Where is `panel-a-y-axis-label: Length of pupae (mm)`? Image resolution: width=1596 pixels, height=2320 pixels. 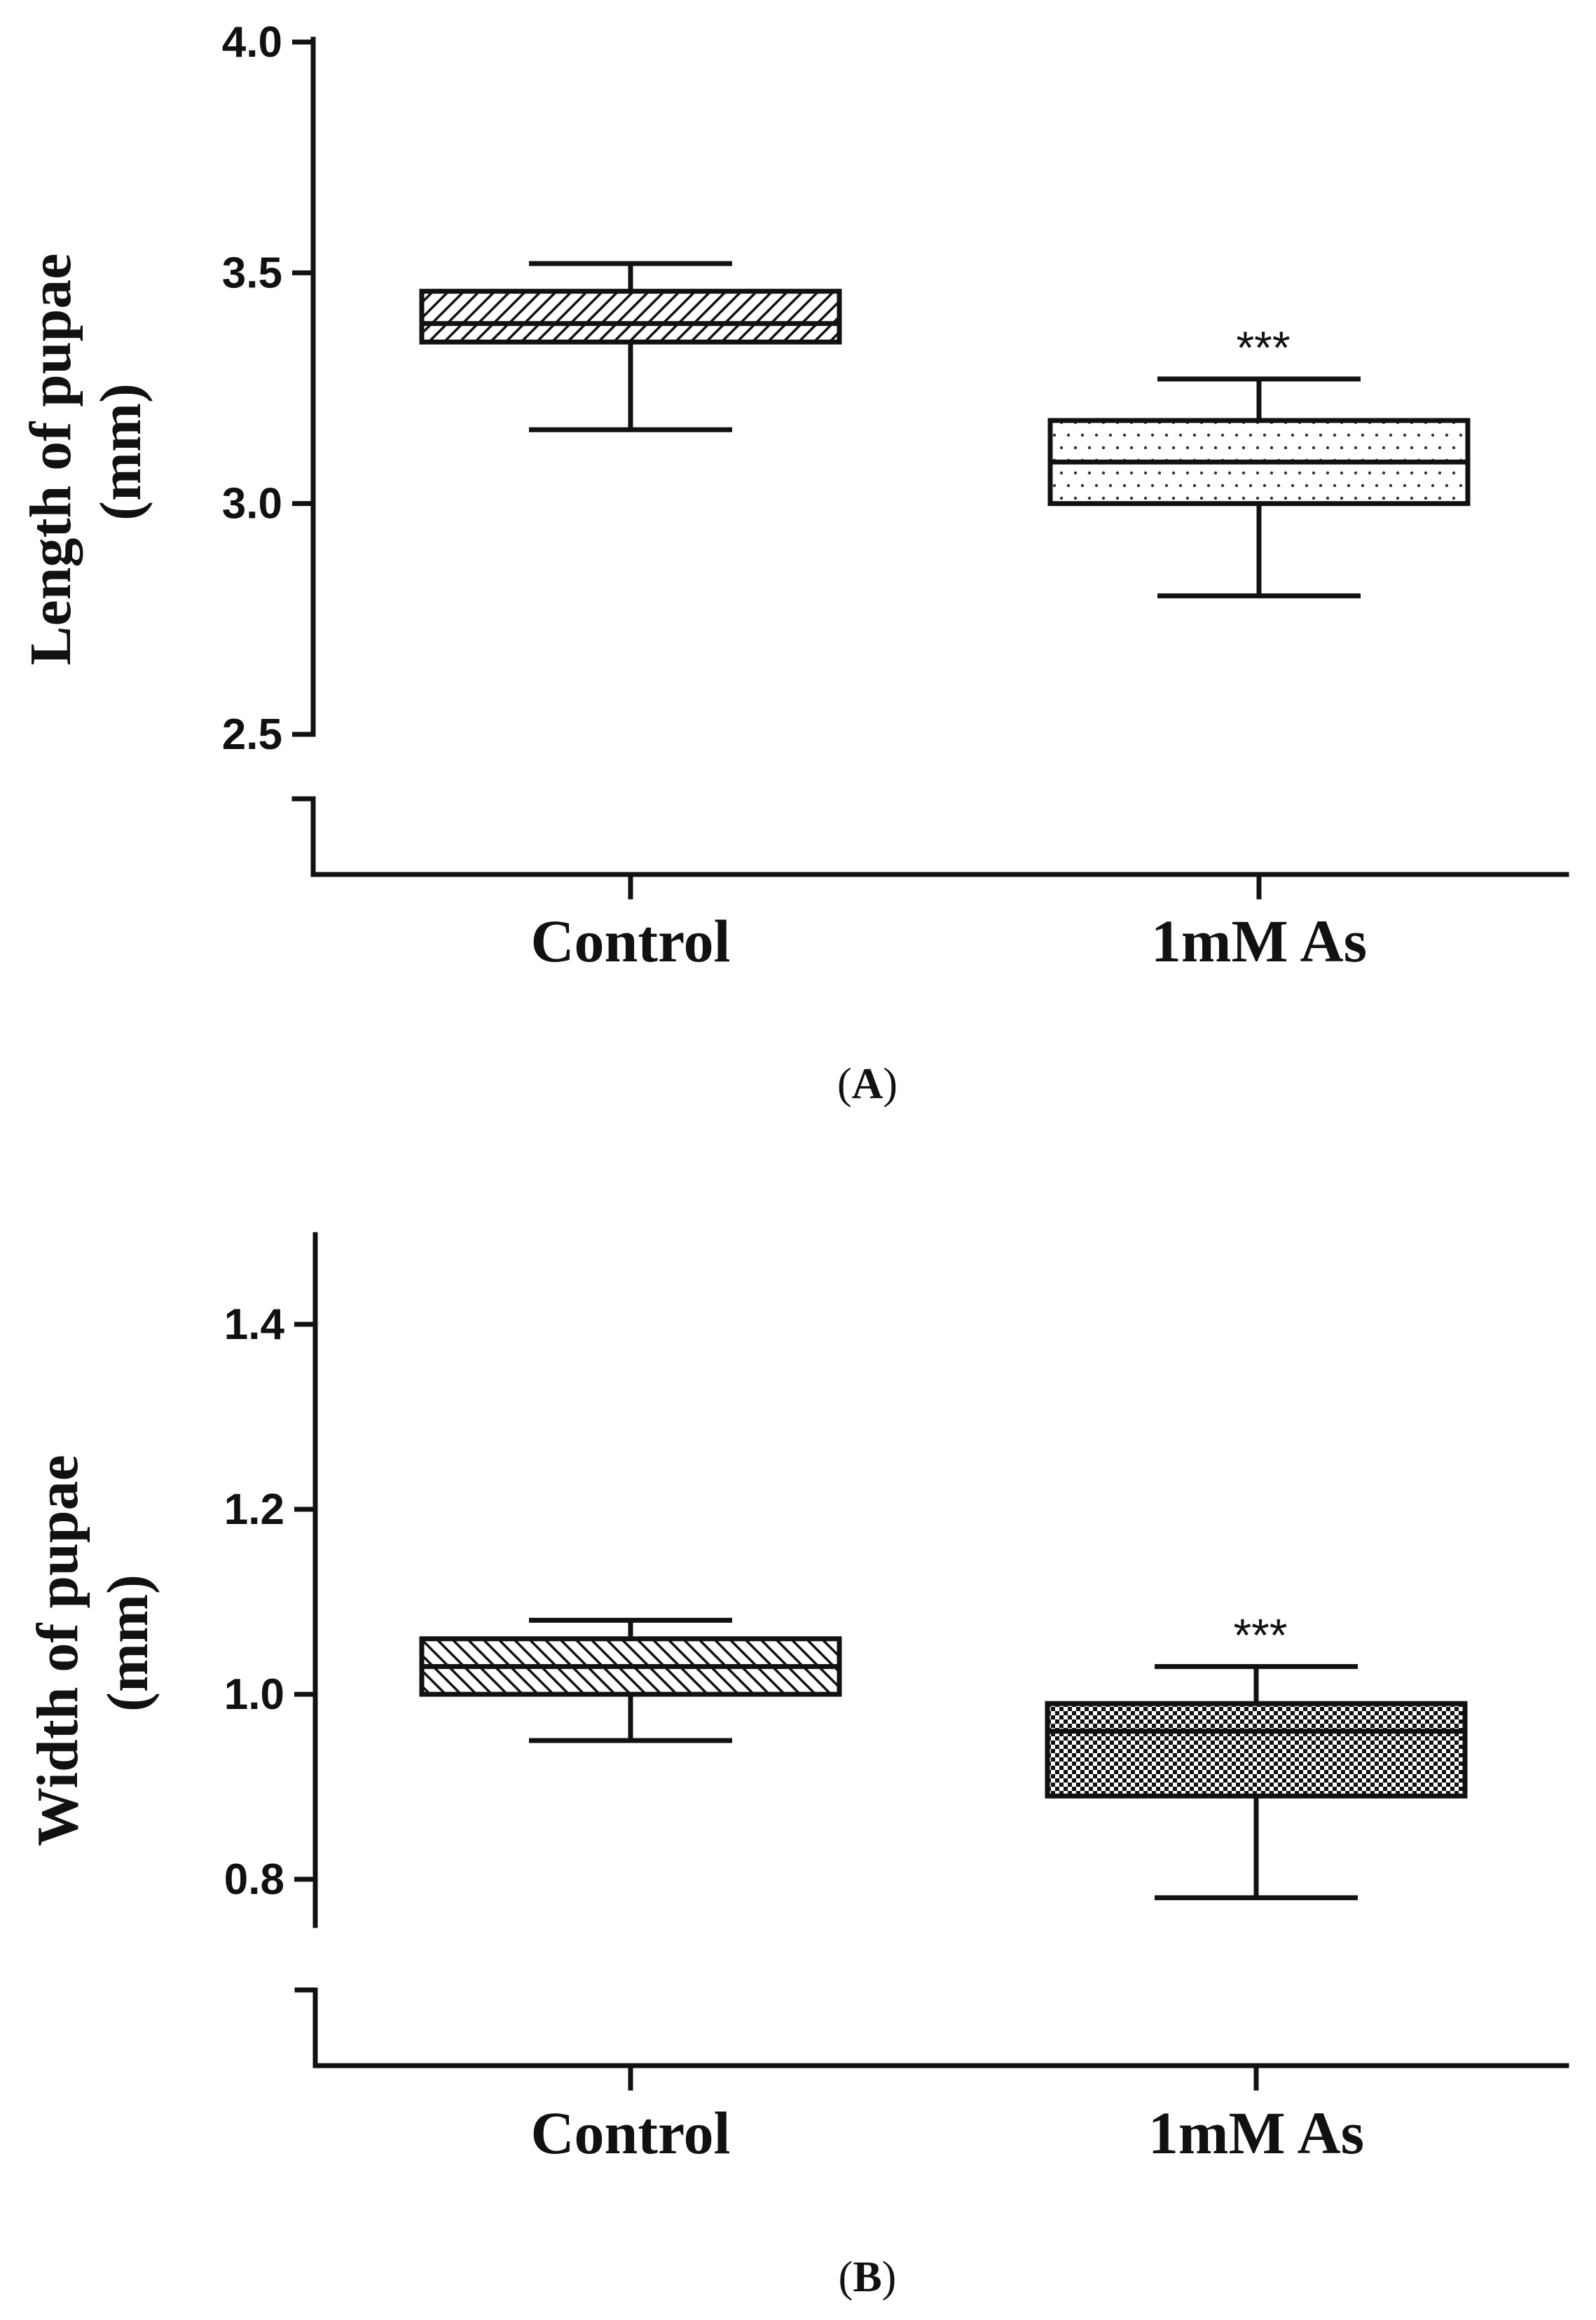
panel-a-y-axis-label: Length of pupae (mm) is located at coordinates (85, 451).